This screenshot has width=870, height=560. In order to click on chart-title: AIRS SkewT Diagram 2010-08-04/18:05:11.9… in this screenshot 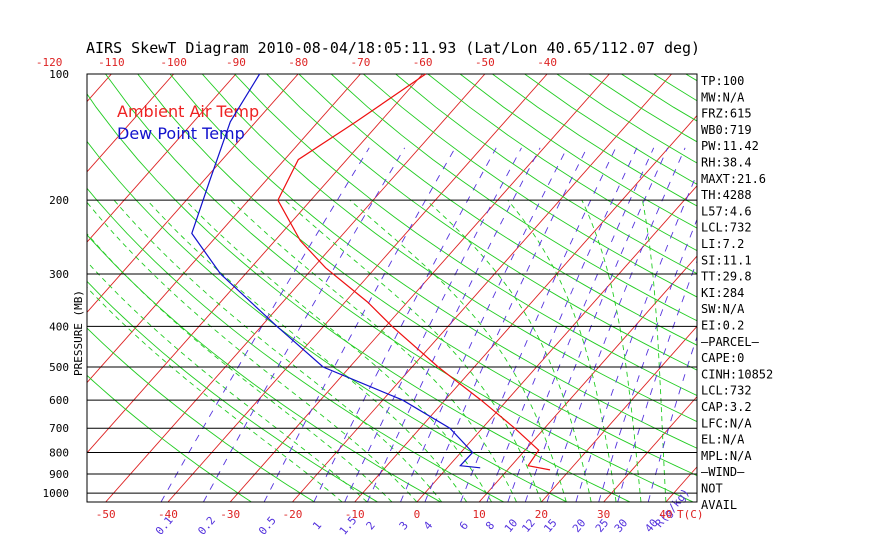, I will do `click(393, 48)`.